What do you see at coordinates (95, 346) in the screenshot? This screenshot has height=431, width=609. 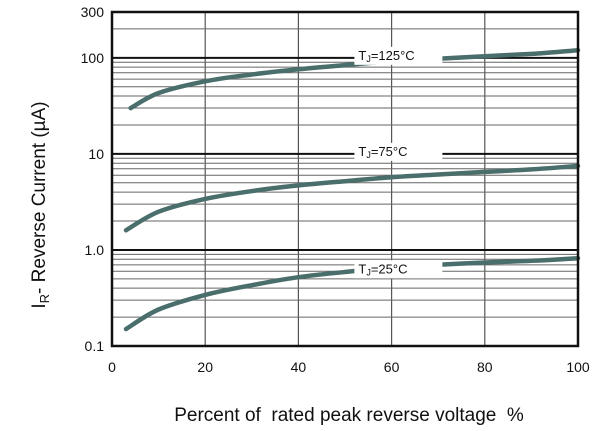 I see `y-tick-label: 0.1` at bounding box center [95, 346].